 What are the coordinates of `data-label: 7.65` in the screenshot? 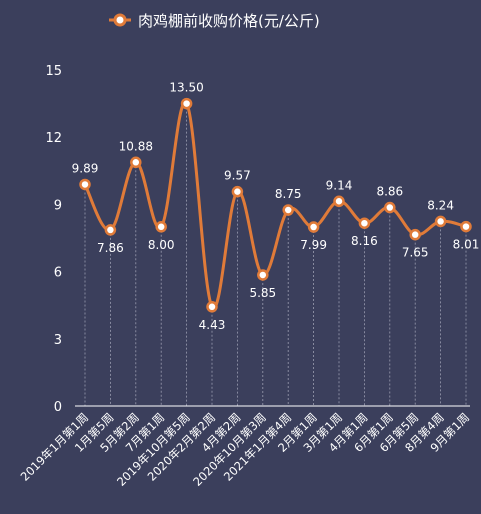 It's located at (415, 253).